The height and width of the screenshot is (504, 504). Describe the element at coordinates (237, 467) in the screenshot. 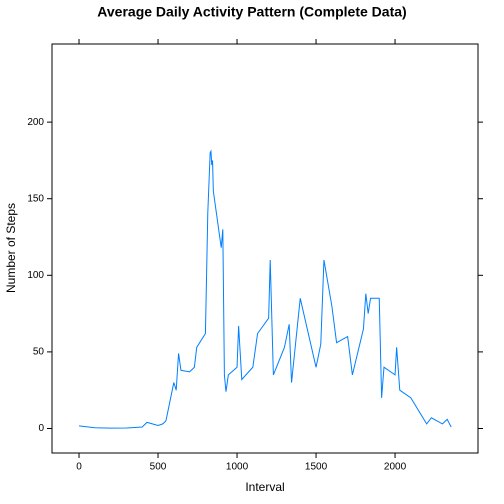

I see `x-tick-label: 1000` at that location.